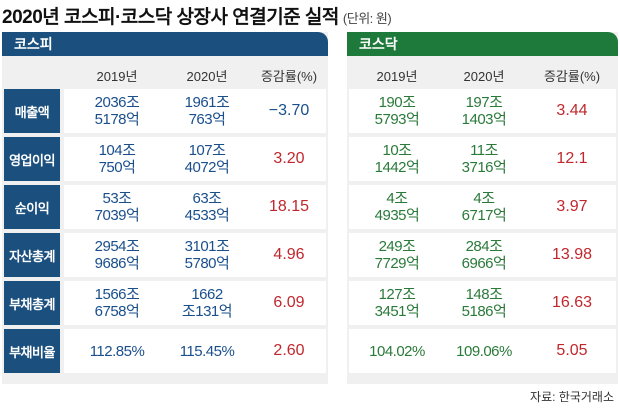 Image resolution: width=620 pixels, height=408 pixels. I want to click on title-text: 2020년 코스피·코스닥 상장사 연결기준 실적, so click(170, 17).